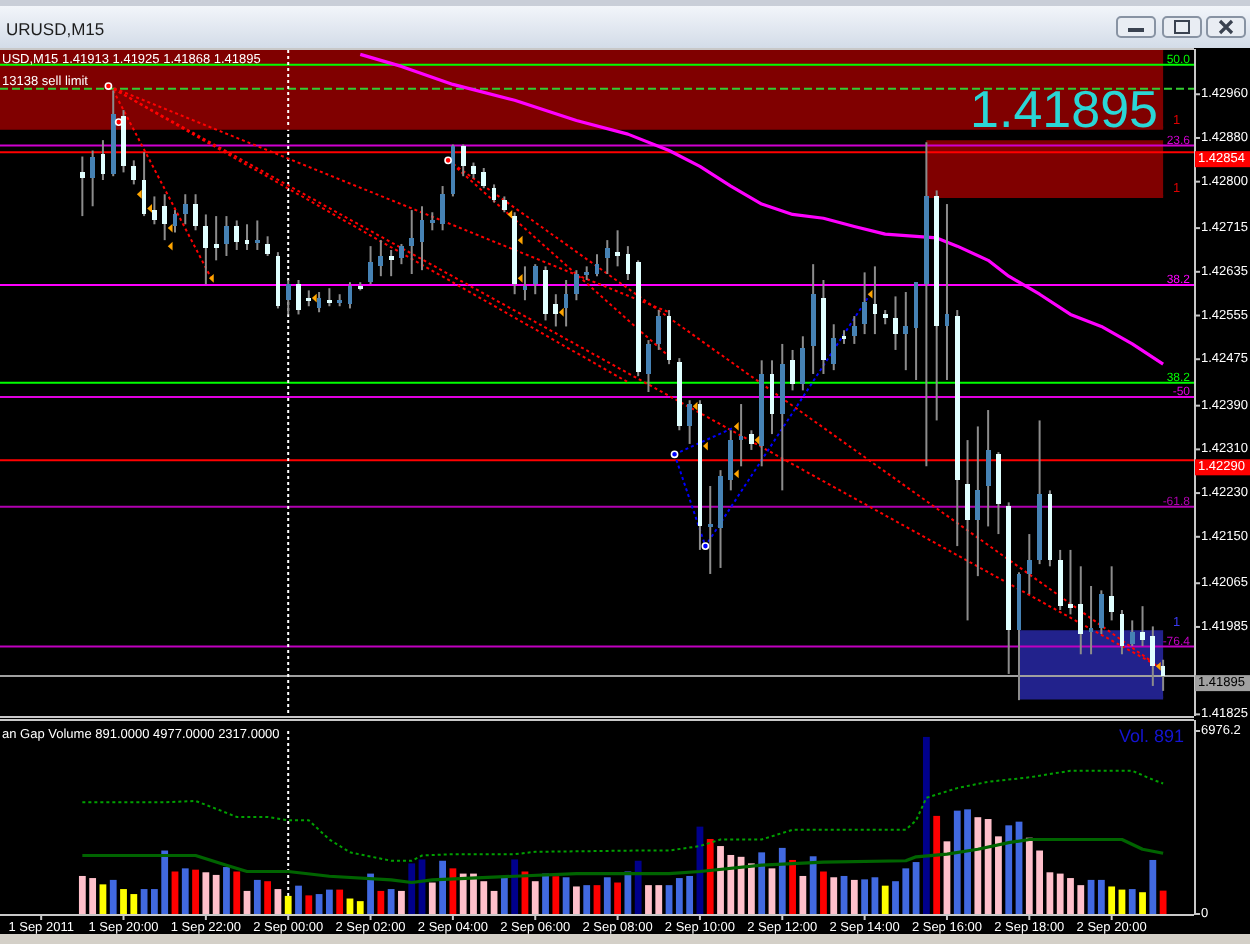 This screenshot has height=944, width=1250. I want to click on annotation: Vol. 891, so click(1151, 736).